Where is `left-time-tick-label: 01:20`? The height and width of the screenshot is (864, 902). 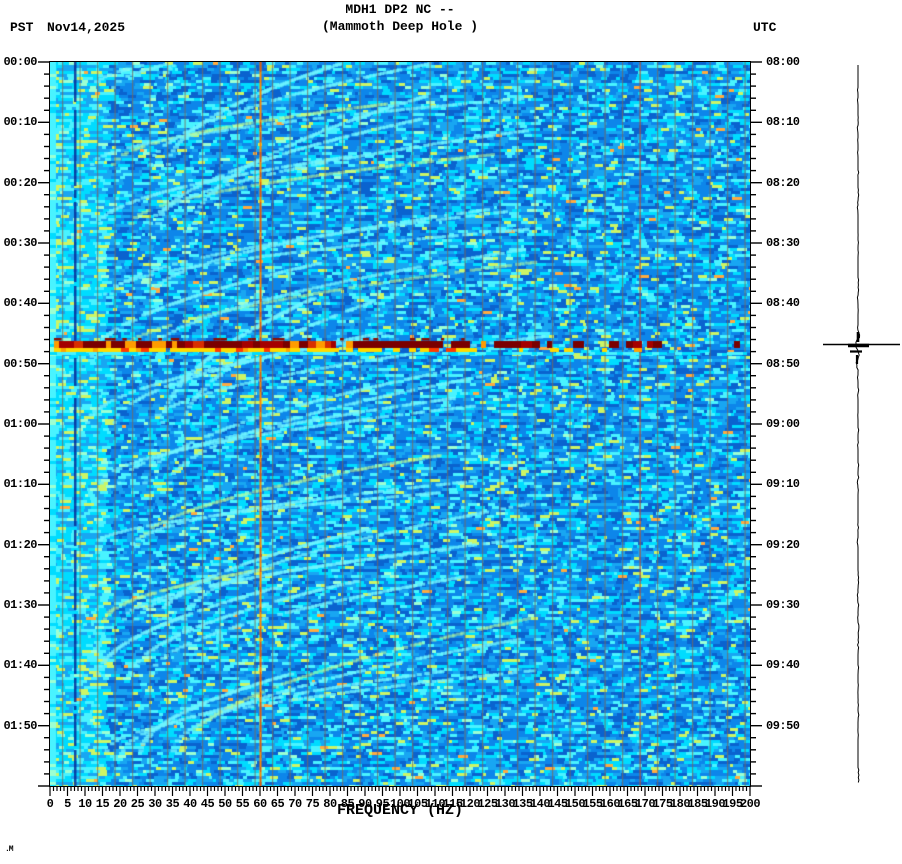 left-time-tick-label: 01:20 is located at coordinates (20, 544).